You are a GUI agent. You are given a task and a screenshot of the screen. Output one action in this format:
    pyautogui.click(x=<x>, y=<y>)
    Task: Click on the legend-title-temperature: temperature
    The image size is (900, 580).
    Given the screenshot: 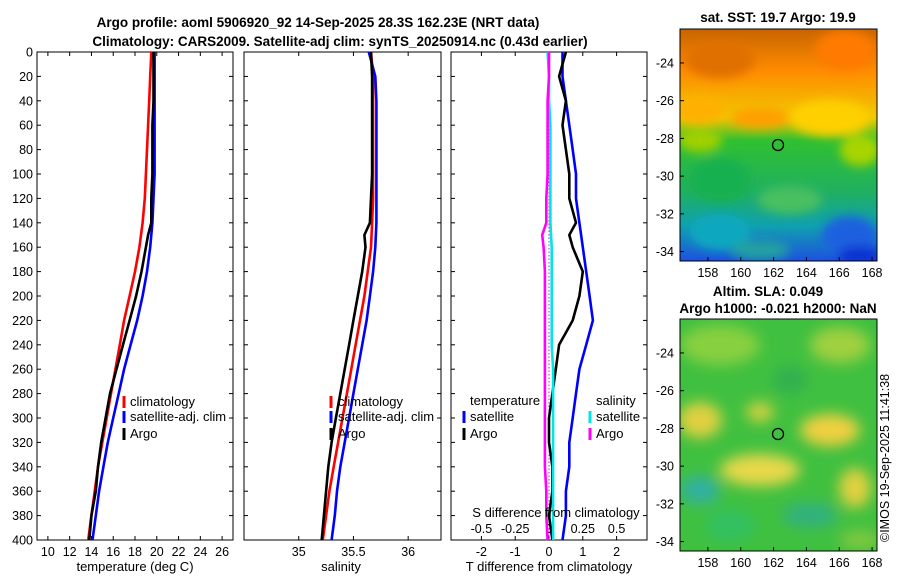 What is the action you would take?
    pyautogui.click(x=505, y=400)
    